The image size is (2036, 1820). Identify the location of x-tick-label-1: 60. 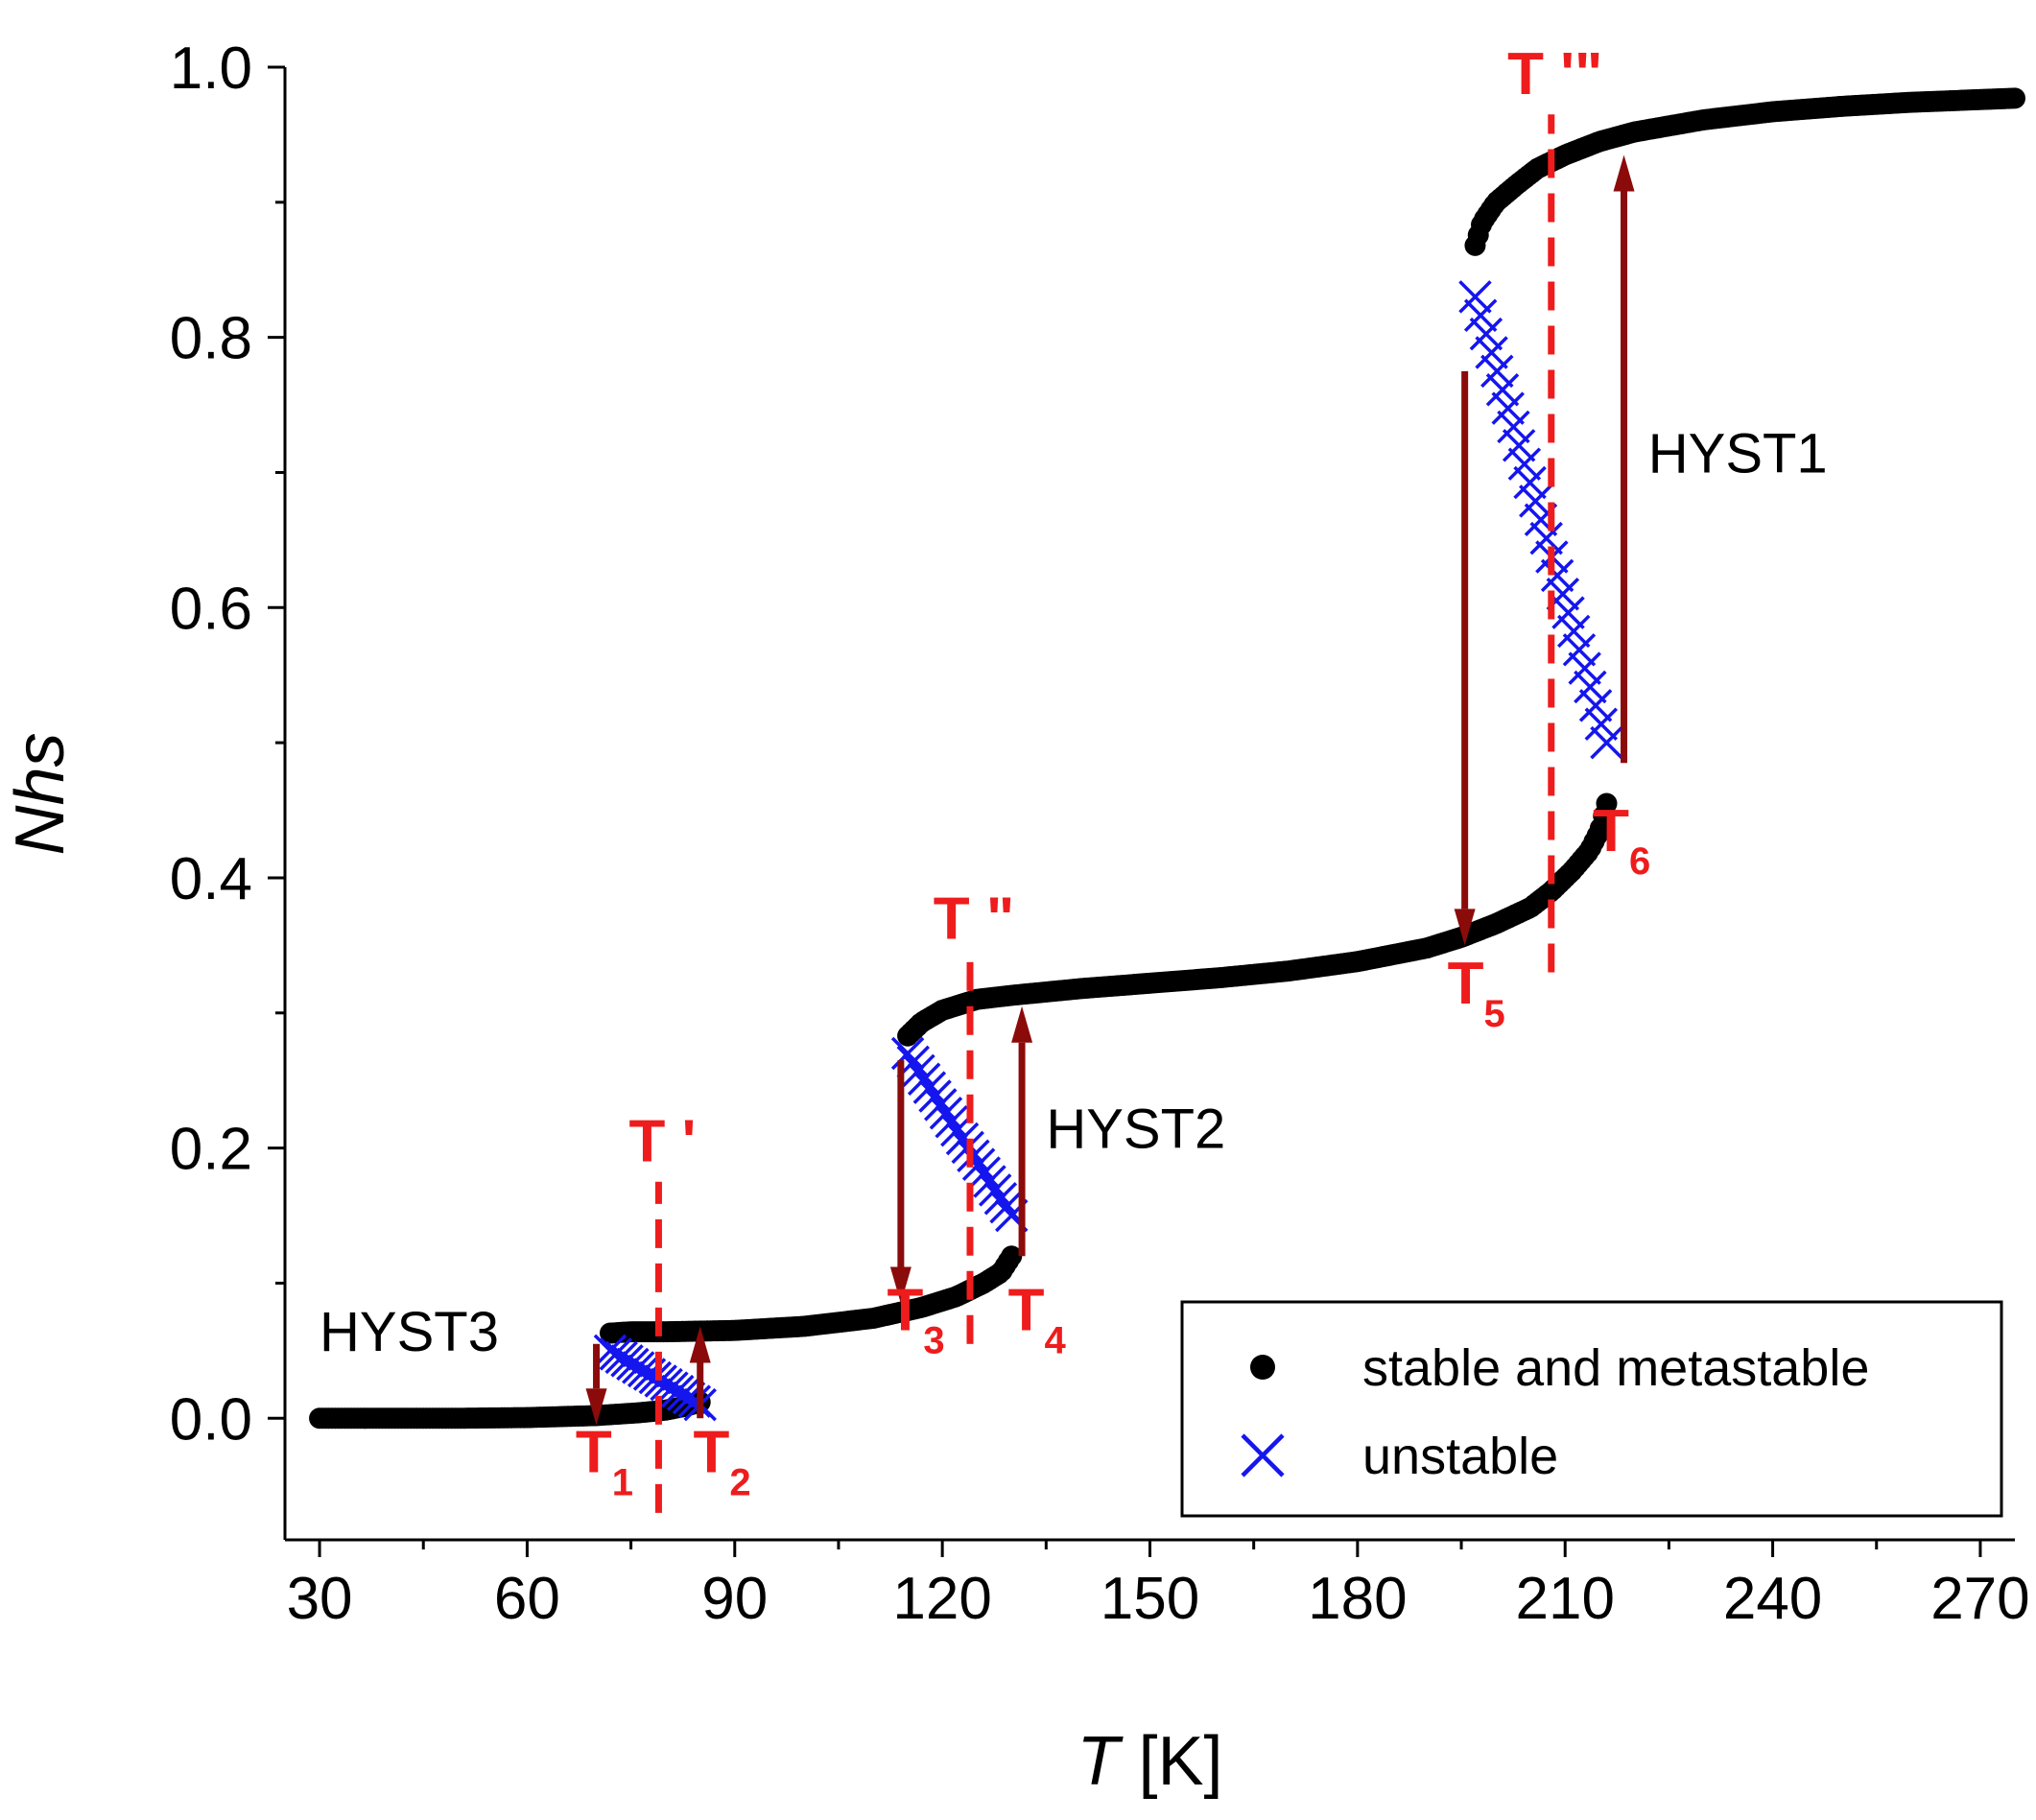
(527, 1599).